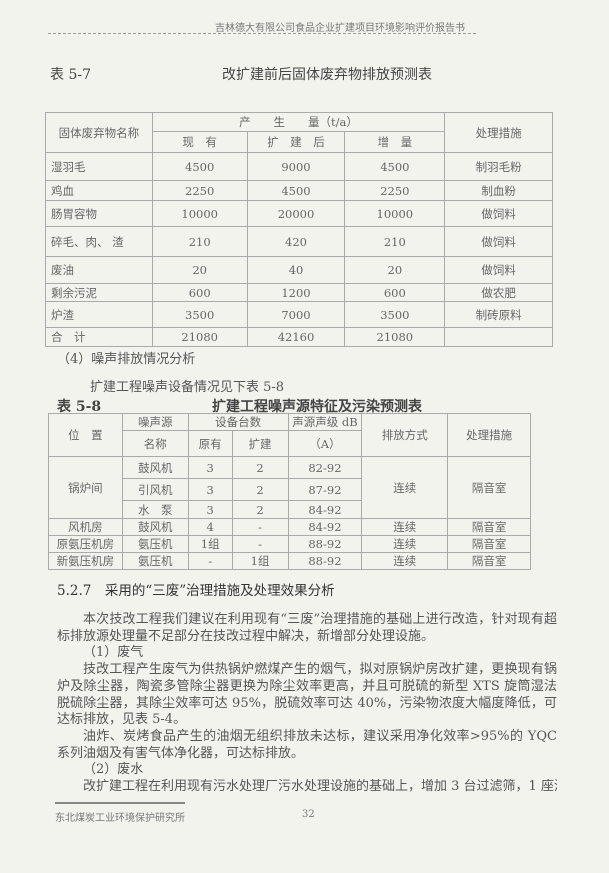 The height and width of the screenshot is (873, 609). Describe the element at coordinates (99, 241) in the screenshot. I see `waste-name: 碎毛、肉、 渣` at that location.